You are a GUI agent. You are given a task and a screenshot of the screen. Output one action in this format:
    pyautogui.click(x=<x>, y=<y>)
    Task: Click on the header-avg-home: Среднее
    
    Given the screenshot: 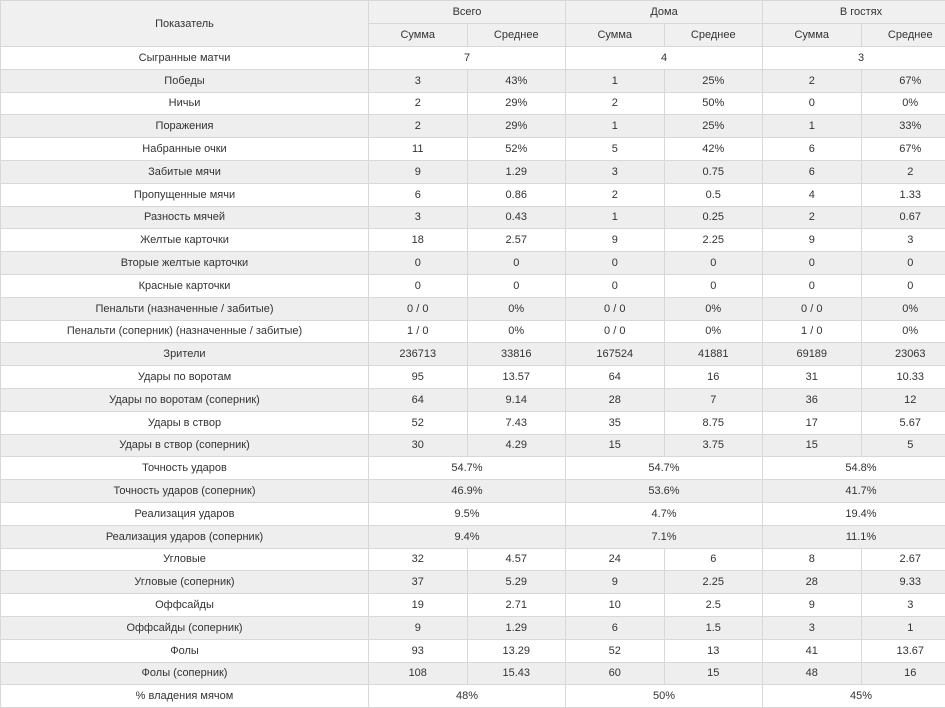 What is the action you would take?
    pyautogui.click(x=713, y=35)
    